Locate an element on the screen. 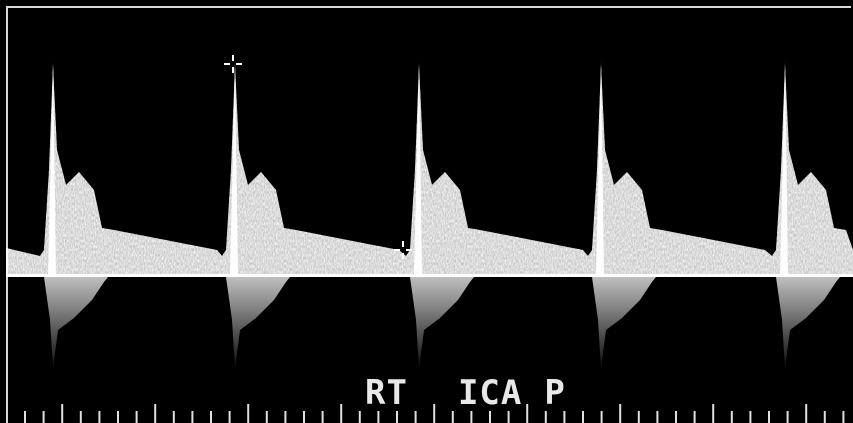 The width and height of the screenshot is (853, 423). end-diastolic-caliper is located at coordinates (403, 250).